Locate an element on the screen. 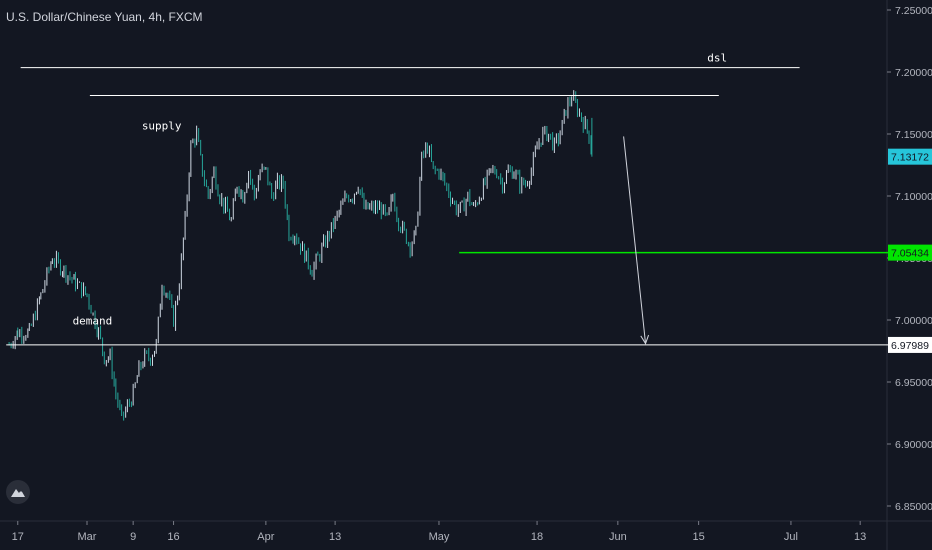 The width and height of the screenshot is (932, 550). annotation-supply: supply is located at coordinates (162, 126).